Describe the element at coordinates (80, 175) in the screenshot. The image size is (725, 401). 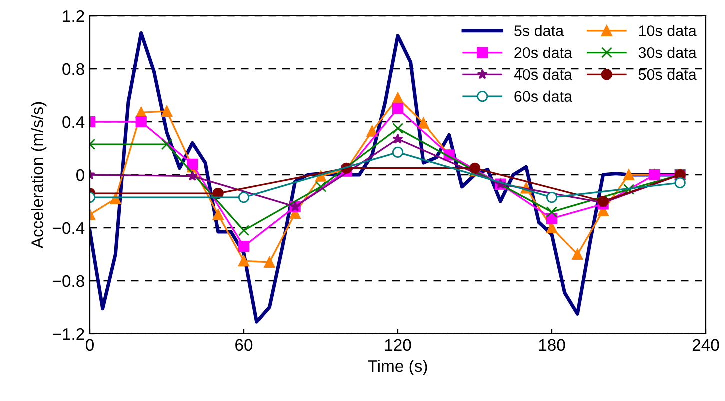
I see `y-tick-label: 0` at that location.